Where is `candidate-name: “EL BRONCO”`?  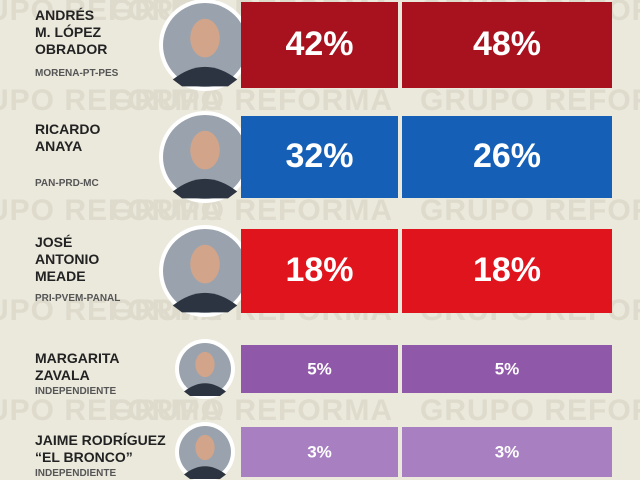 candidate-name: “EL BRONCO” is located at coordinates (84, 457).